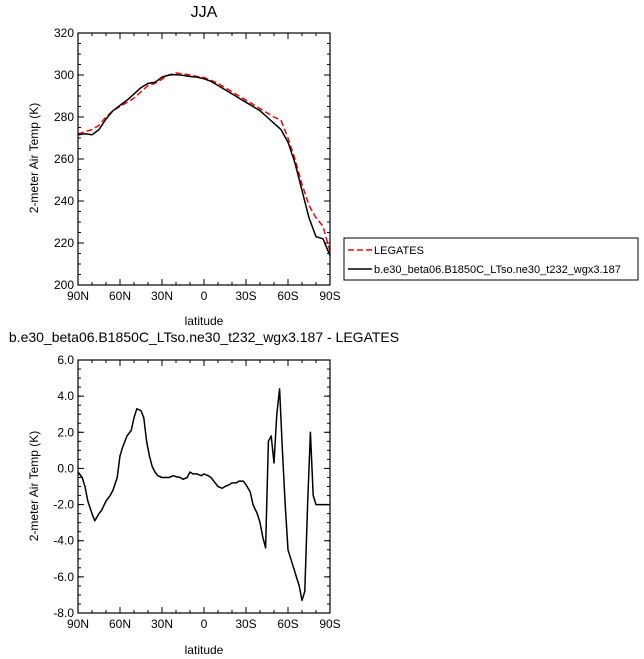 The width and height of the screenshot is (644, 659). Describe the element at coordinates (287, 624) in the screenshot. I see `bottom-x-tick-label: 60S` at that location.